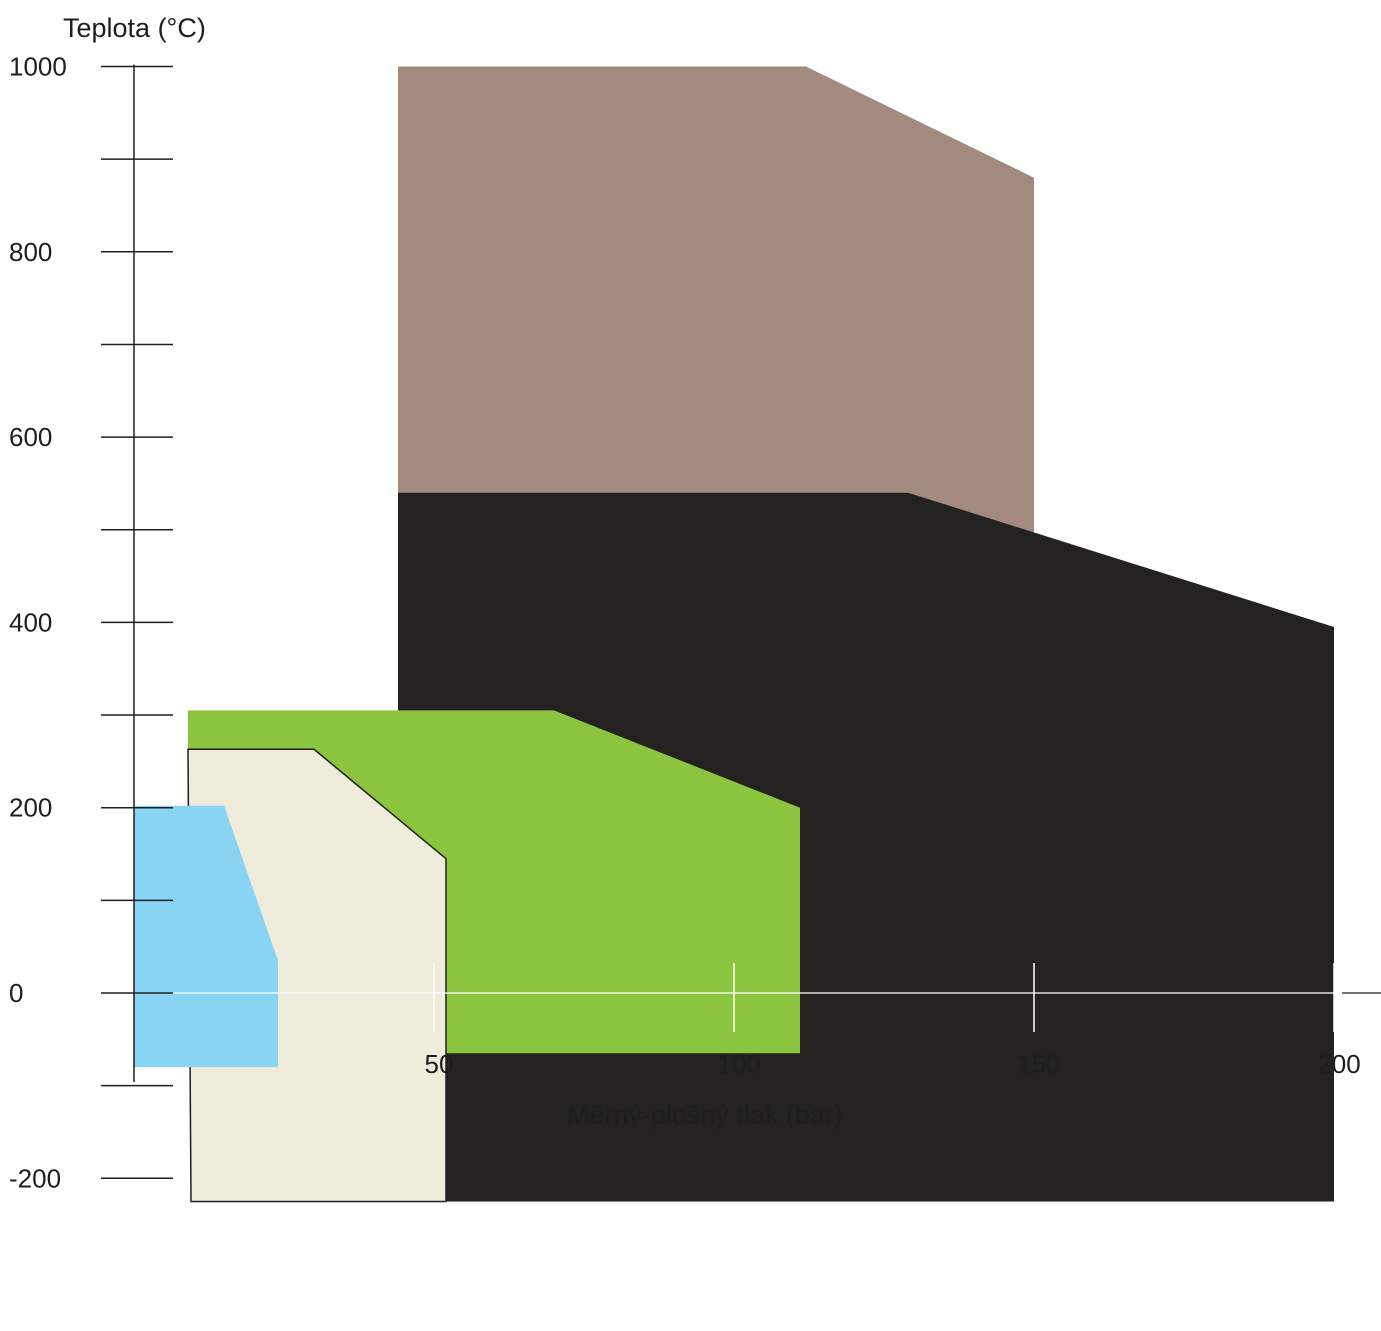  Describe the element at coordinates (1038, 1064) in the screenshot. I see `x-tick-label-150: 150` at that location.